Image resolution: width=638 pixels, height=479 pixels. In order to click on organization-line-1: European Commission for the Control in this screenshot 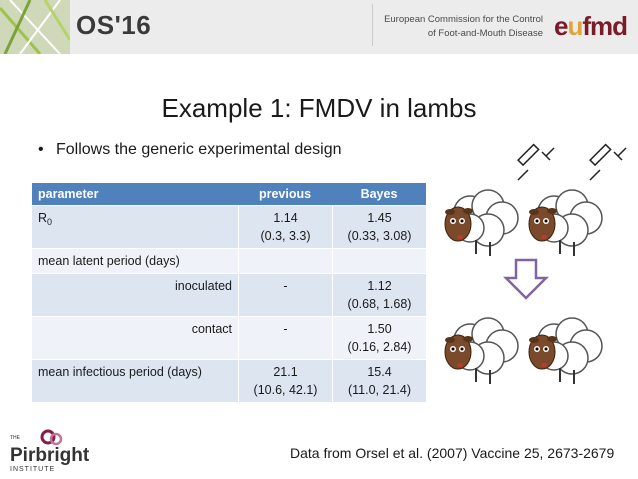, I will do `click(463, 19)`.